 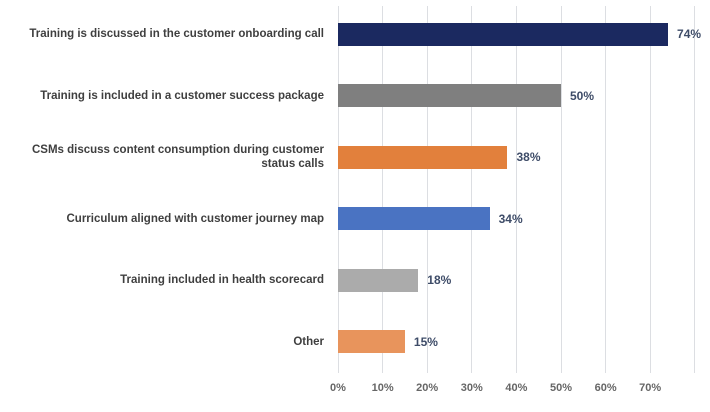 What do you see at coordinates (471, 388) in the screenshot?
I see `x-axis-tick-label: 30%` at bounding box center [471, 388].